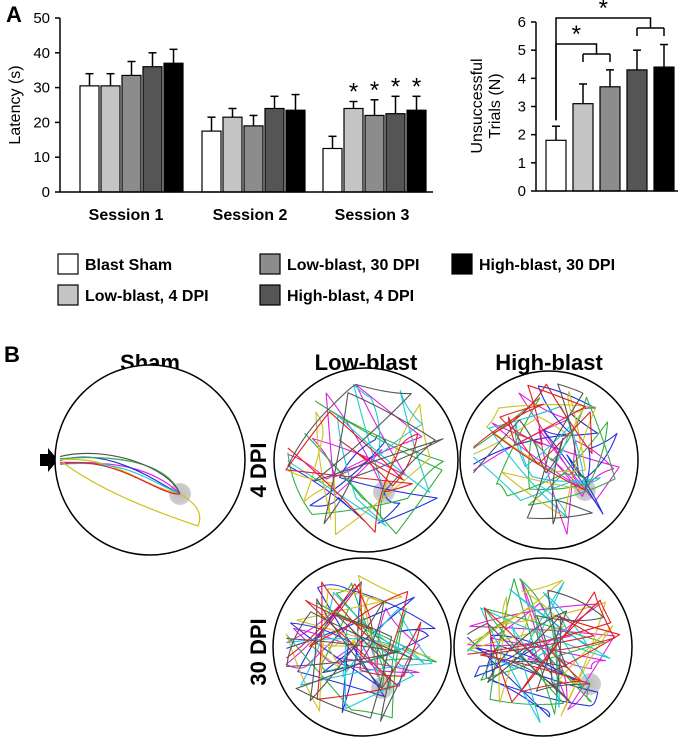  What do you see at coordinates (49, 460) in the screenshot?
I see `start-arrow-icon` at bounding box center [49, 460].